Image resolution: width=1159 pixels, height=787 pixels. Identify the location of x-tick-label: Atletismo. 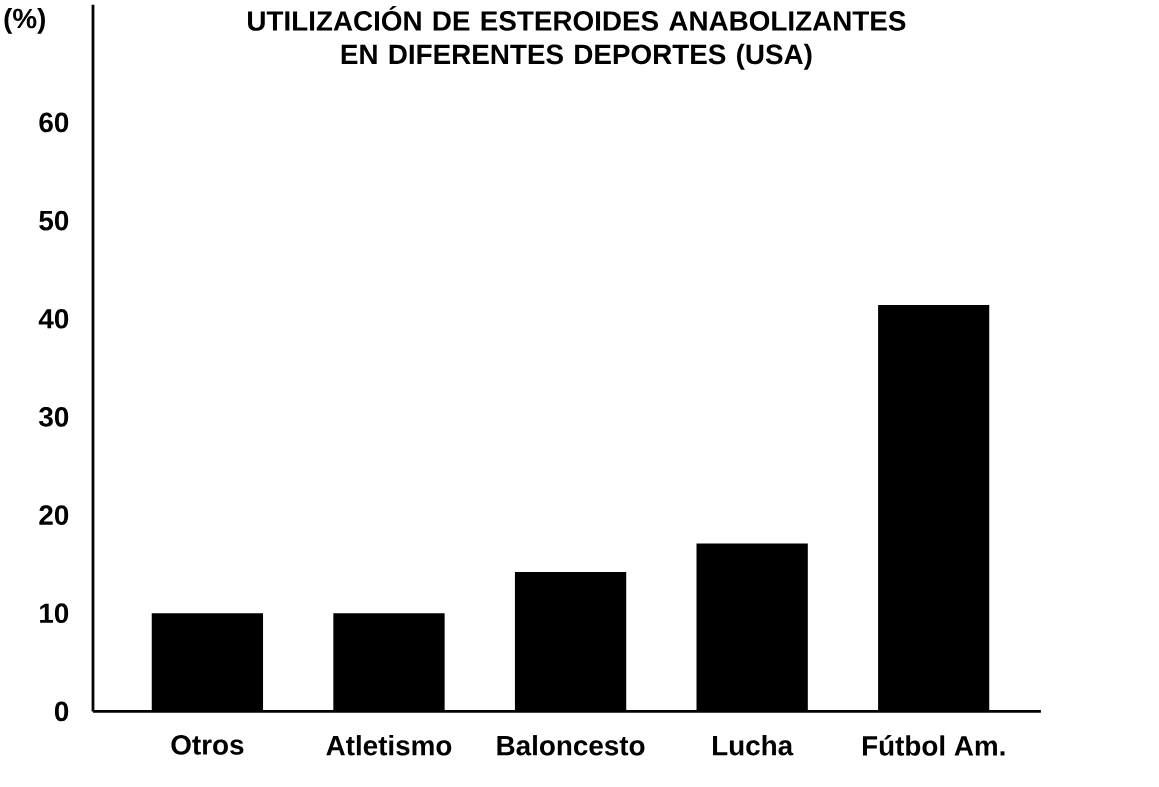
(389, 745).